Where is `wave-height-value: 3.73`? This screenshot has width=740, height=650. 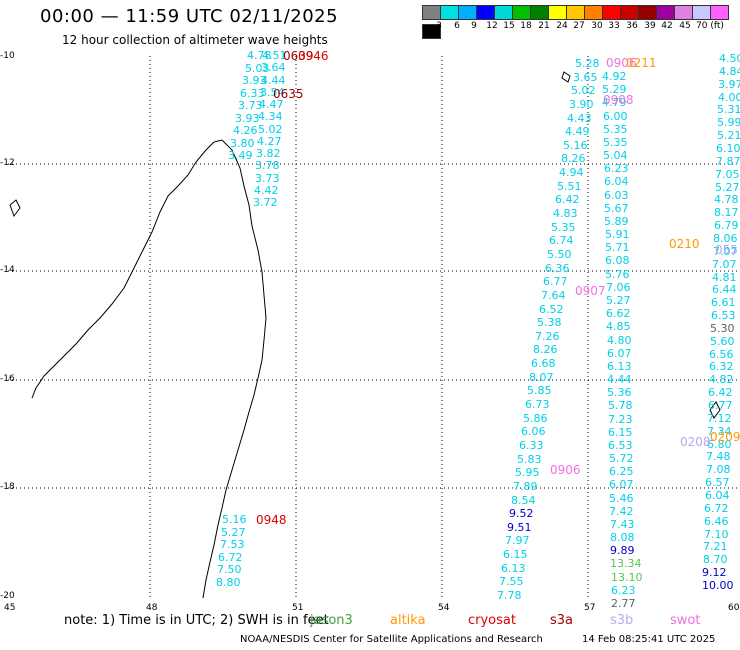
wave-height-value: 3.73 is located at coordinates (250, 105).